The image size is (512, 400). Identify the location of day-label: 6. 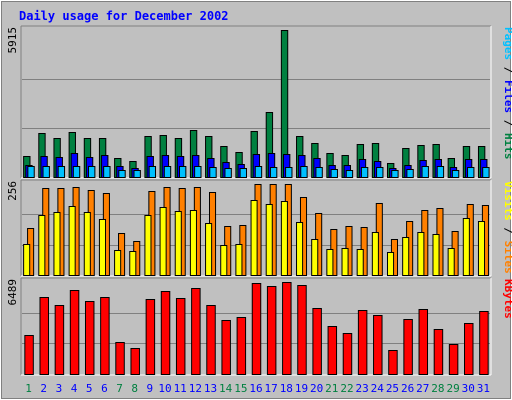
(104, 388).